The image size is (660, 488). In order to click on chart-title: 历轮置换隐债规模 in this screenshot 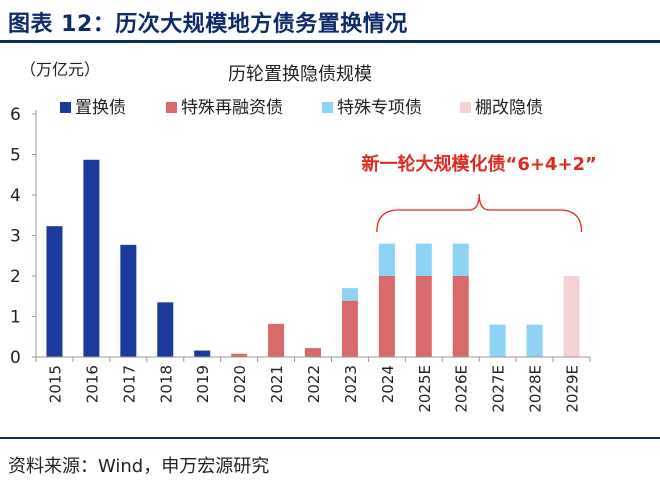, I will do `click(300, 74)`.